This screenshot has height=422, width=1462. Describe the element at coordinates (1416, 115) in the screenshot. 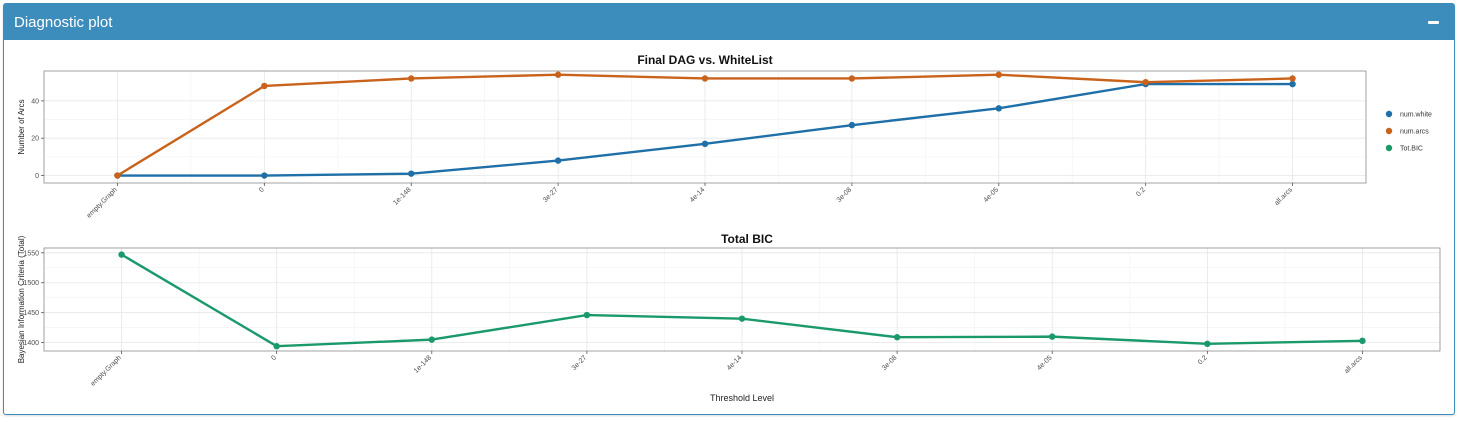

I see `legend-label: num.white` at that location.